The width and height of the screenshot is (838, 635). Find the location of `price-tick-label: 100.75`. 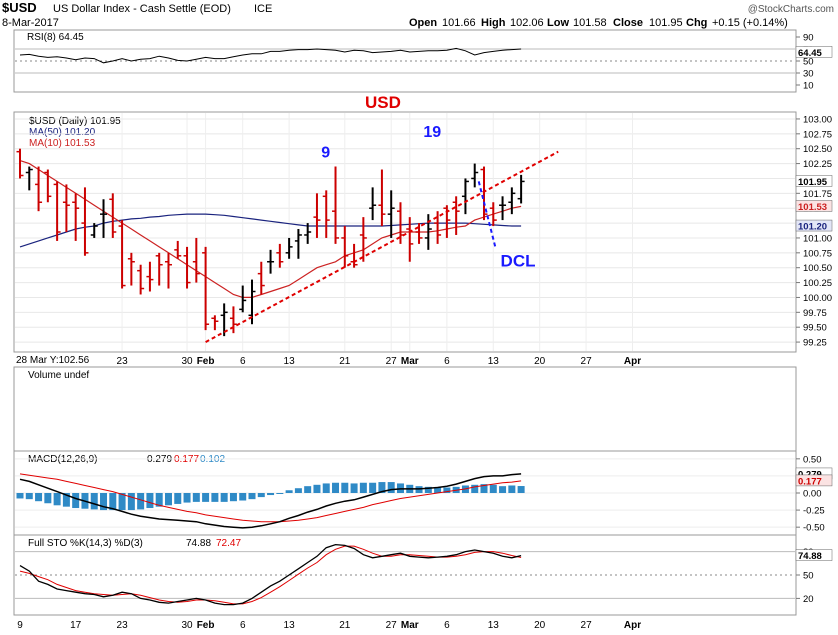

price-tick-label: 100.75 is located at coordinates (817, 253).